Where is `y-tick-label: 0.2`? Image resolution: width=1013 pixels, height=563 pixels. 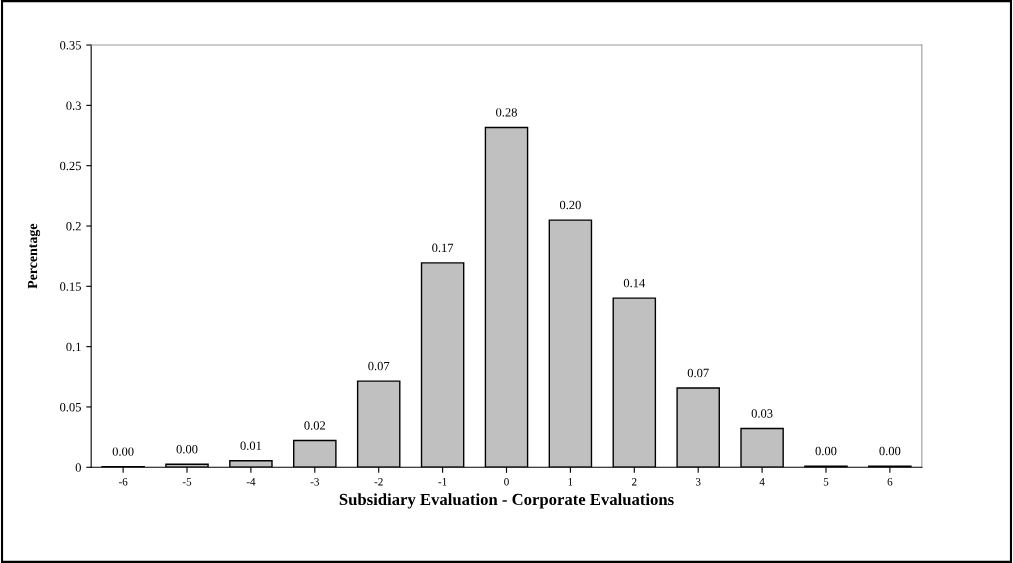
y-tick-label: 0.2 is located at coordinates (73, 226).